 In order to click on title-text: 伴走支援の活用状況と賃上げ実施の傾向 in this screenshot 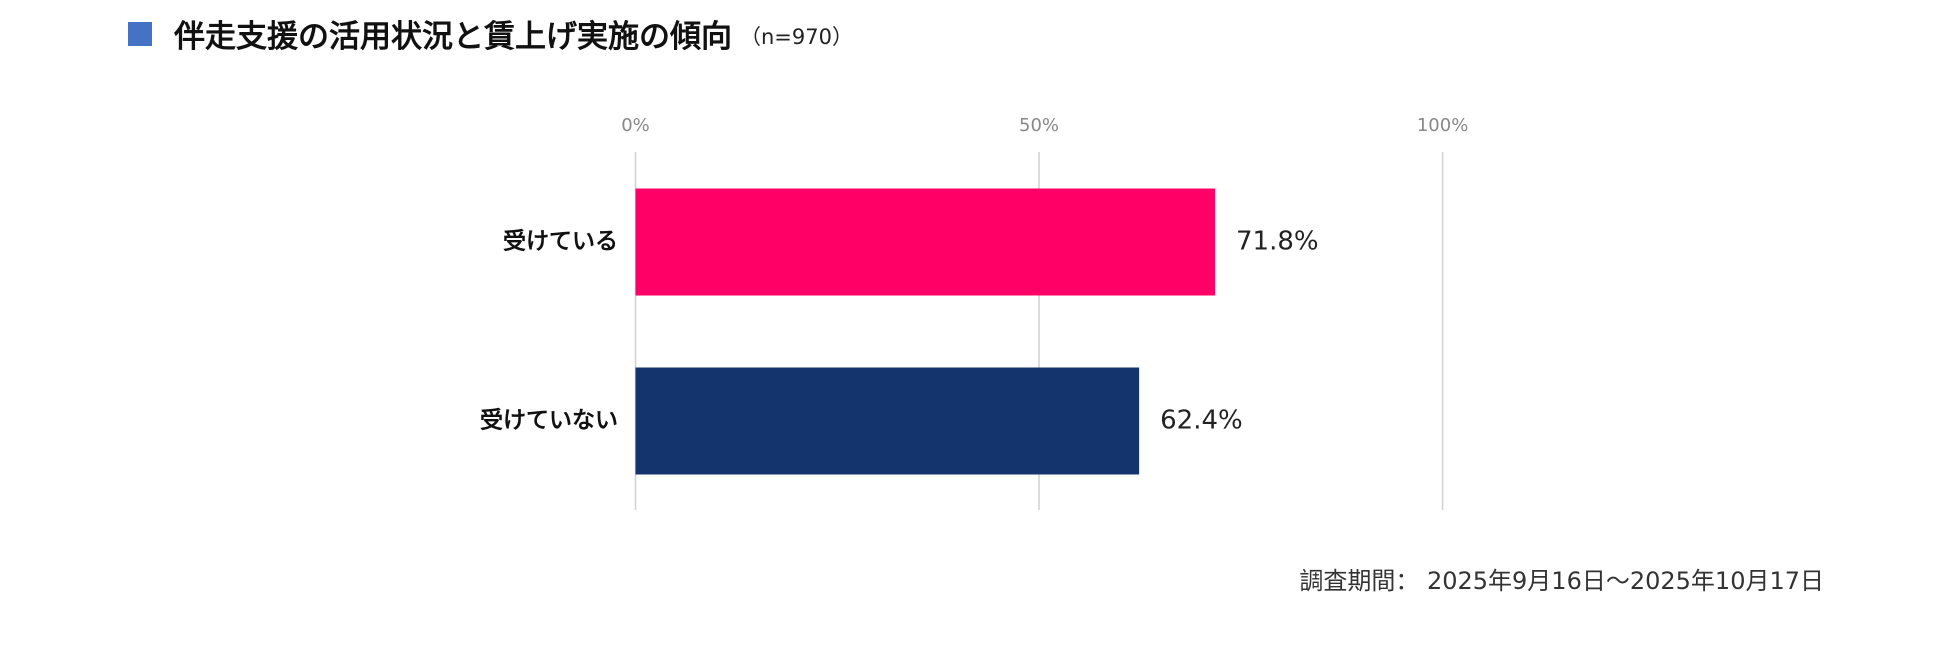, I will do `click(452, 37)`.